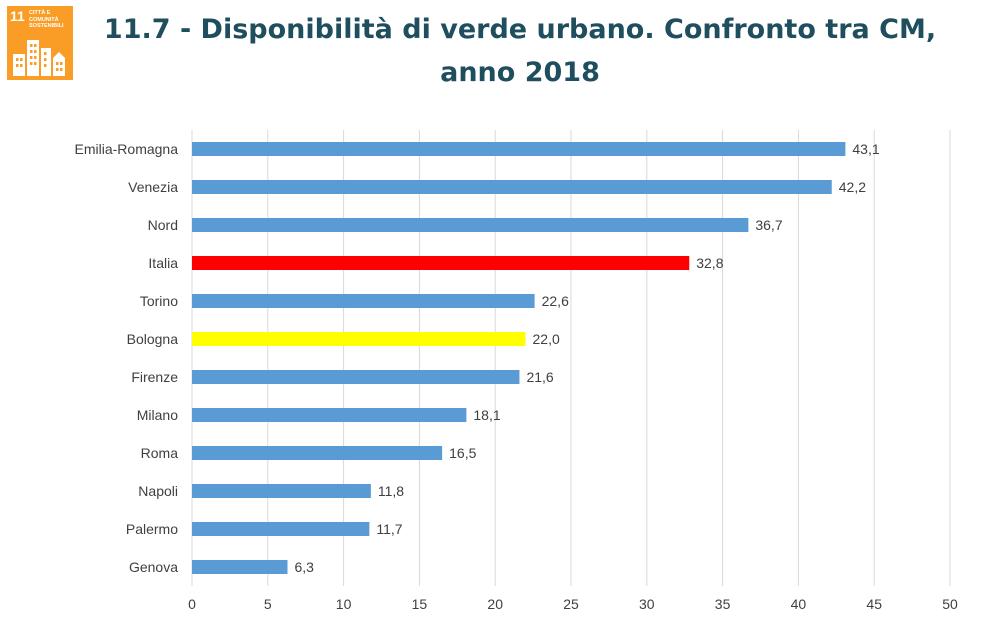 Image resolution: width=1000 pixels, height=632 pixels. What do you see at coordinates (539, 377) in the screenshot?
I see `data-label: 21,6` at bounding box center [539, 377].